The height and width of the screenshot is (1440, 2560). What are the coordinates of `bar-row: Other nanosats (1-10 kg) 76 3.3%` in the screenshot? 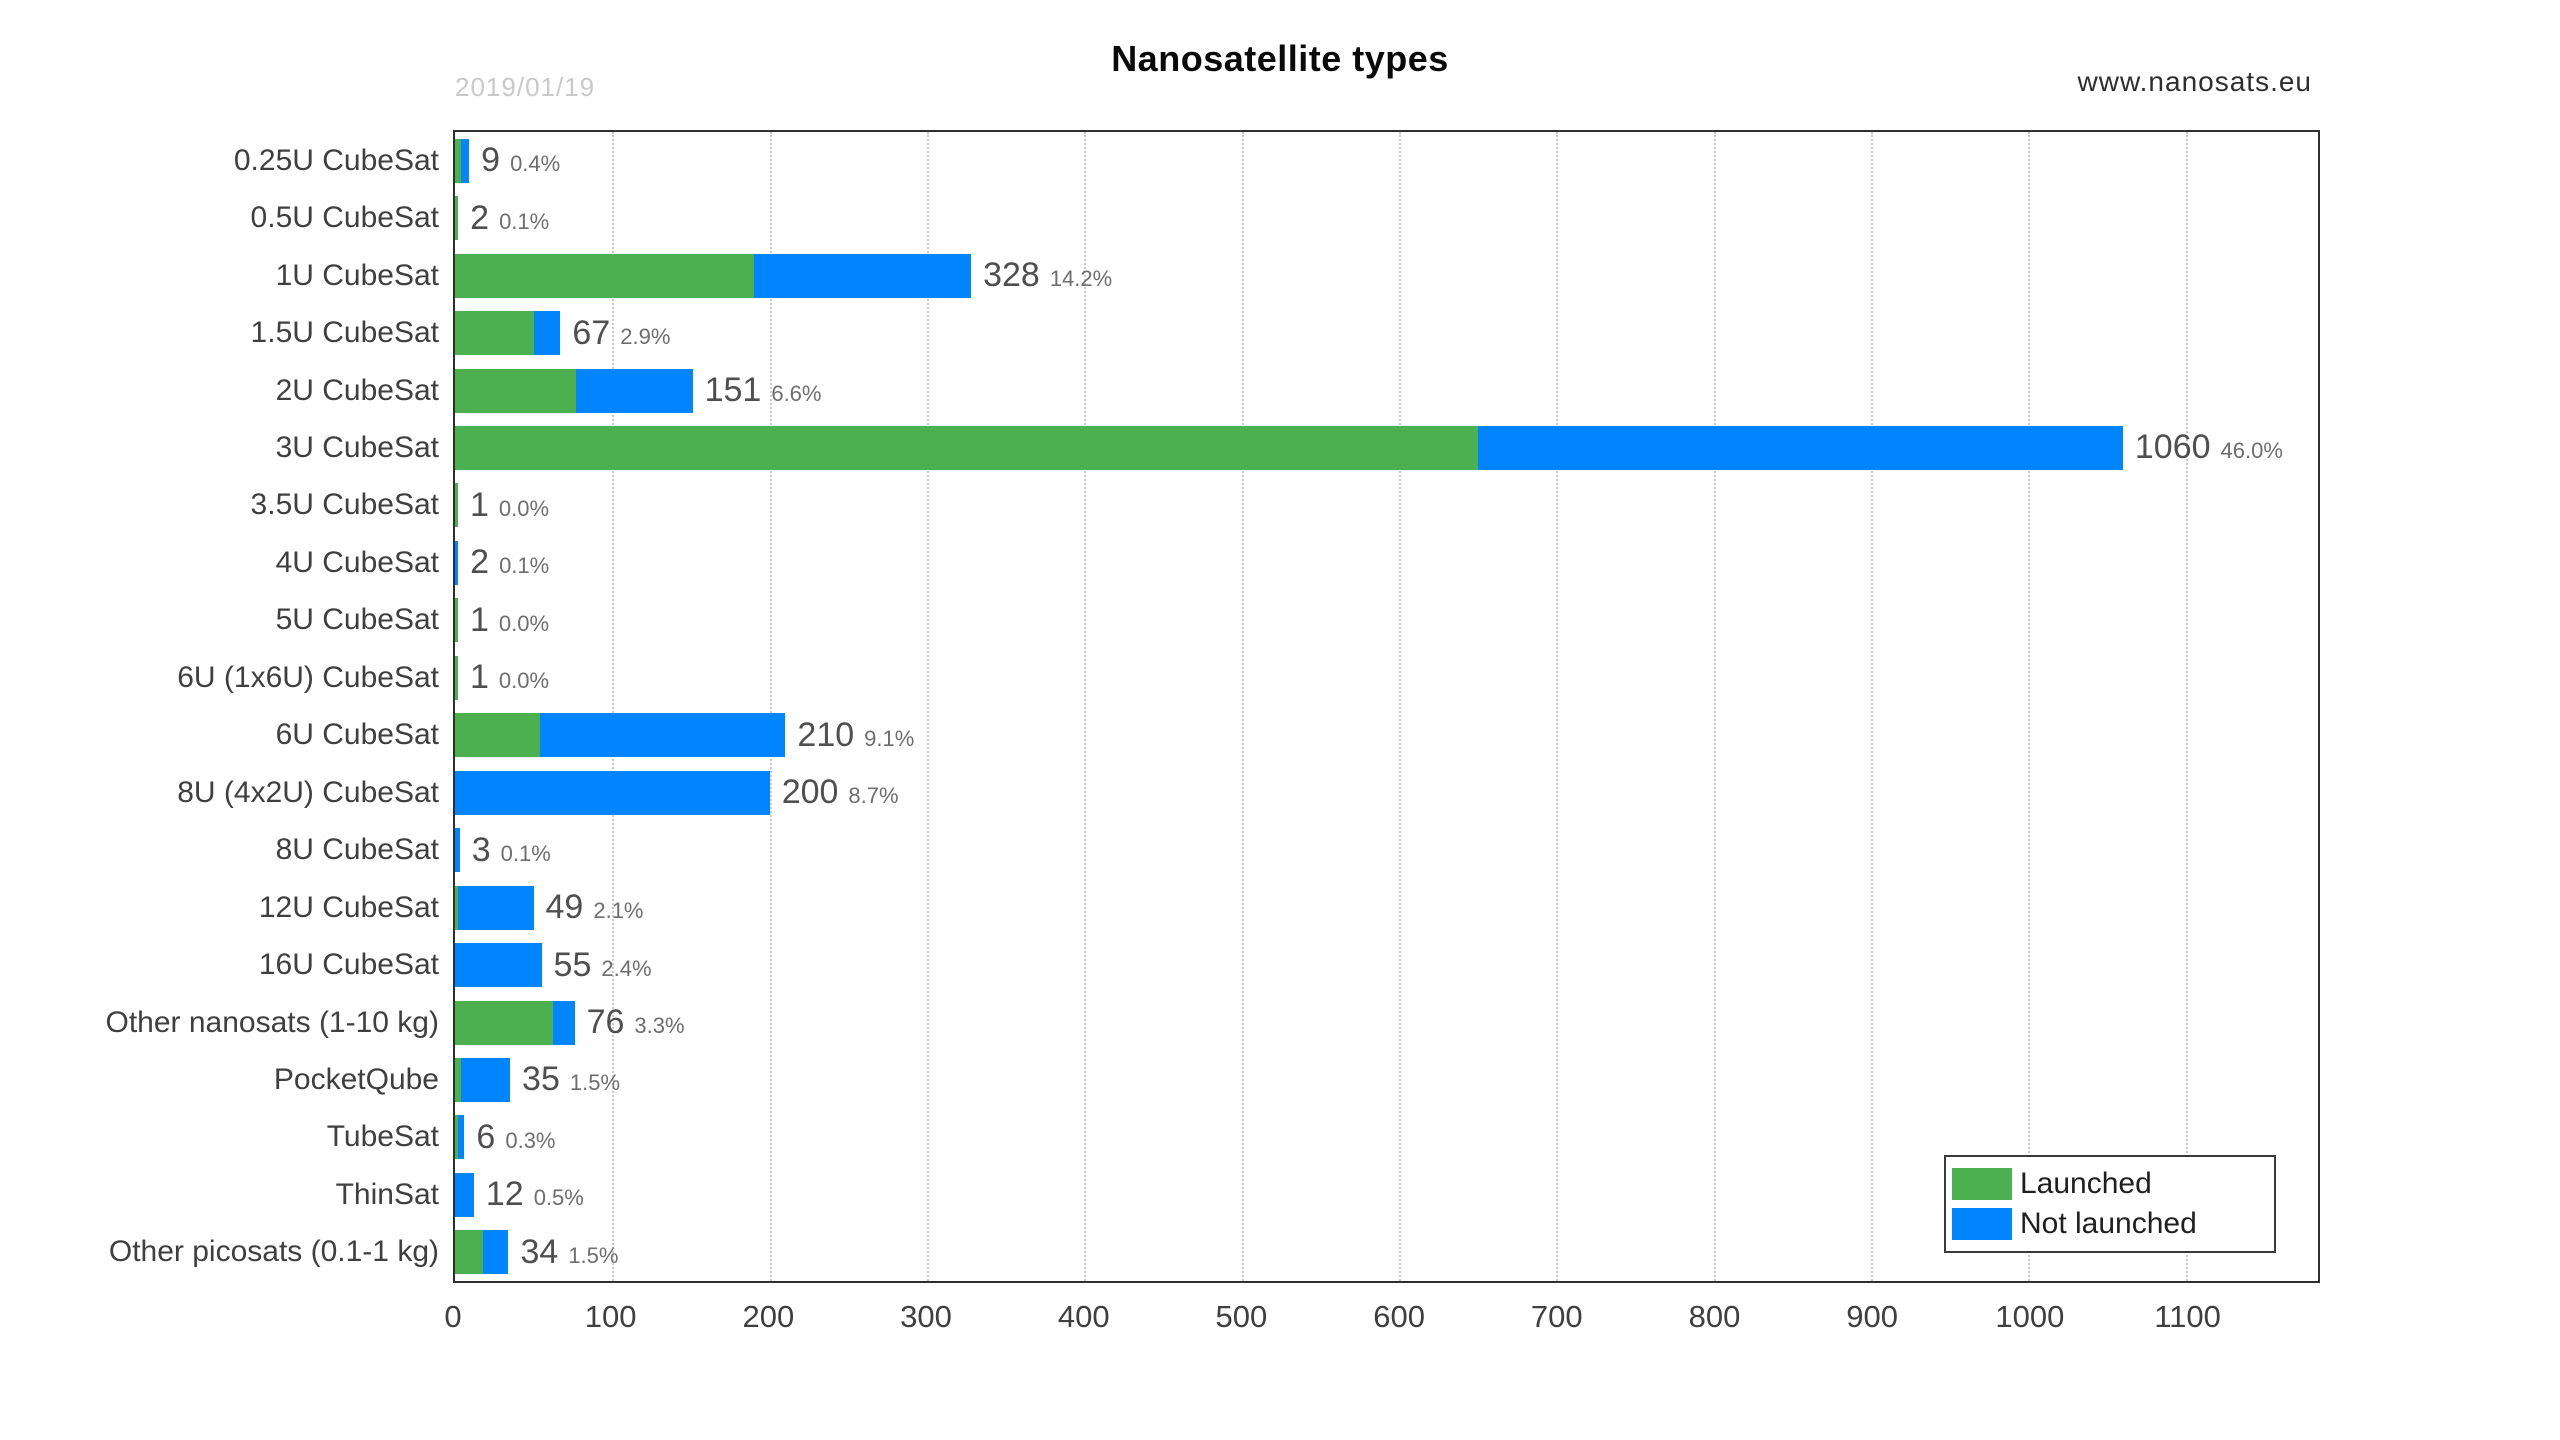 It's located at (1211, 1022).